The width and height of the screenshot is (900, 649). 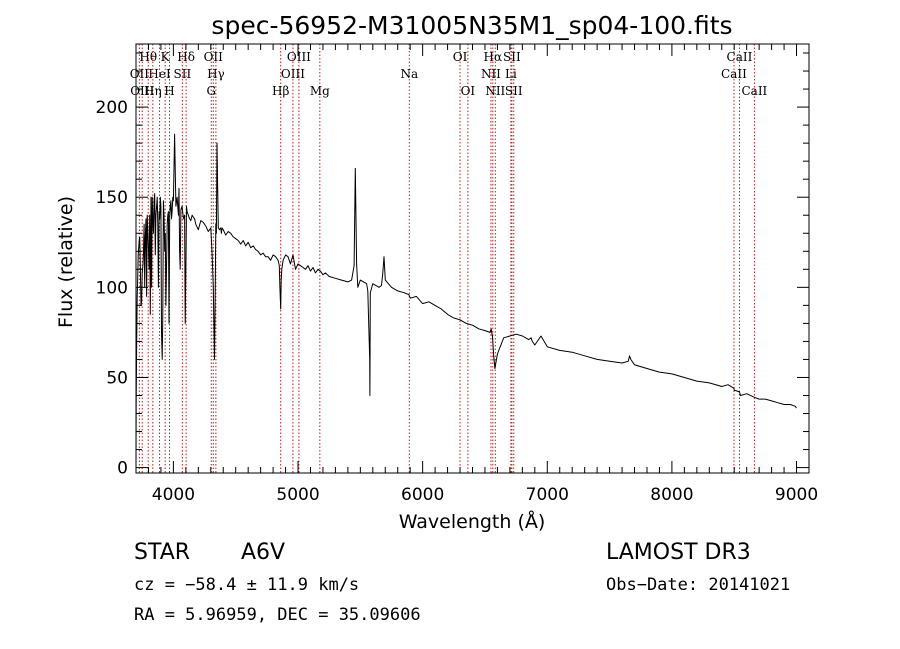 What do you see at coordinates (246, 585) in the screenshot?
I see `redshift-text: cz = −58.4 ± 11.9 km/s` at bounding box center [246, 585].